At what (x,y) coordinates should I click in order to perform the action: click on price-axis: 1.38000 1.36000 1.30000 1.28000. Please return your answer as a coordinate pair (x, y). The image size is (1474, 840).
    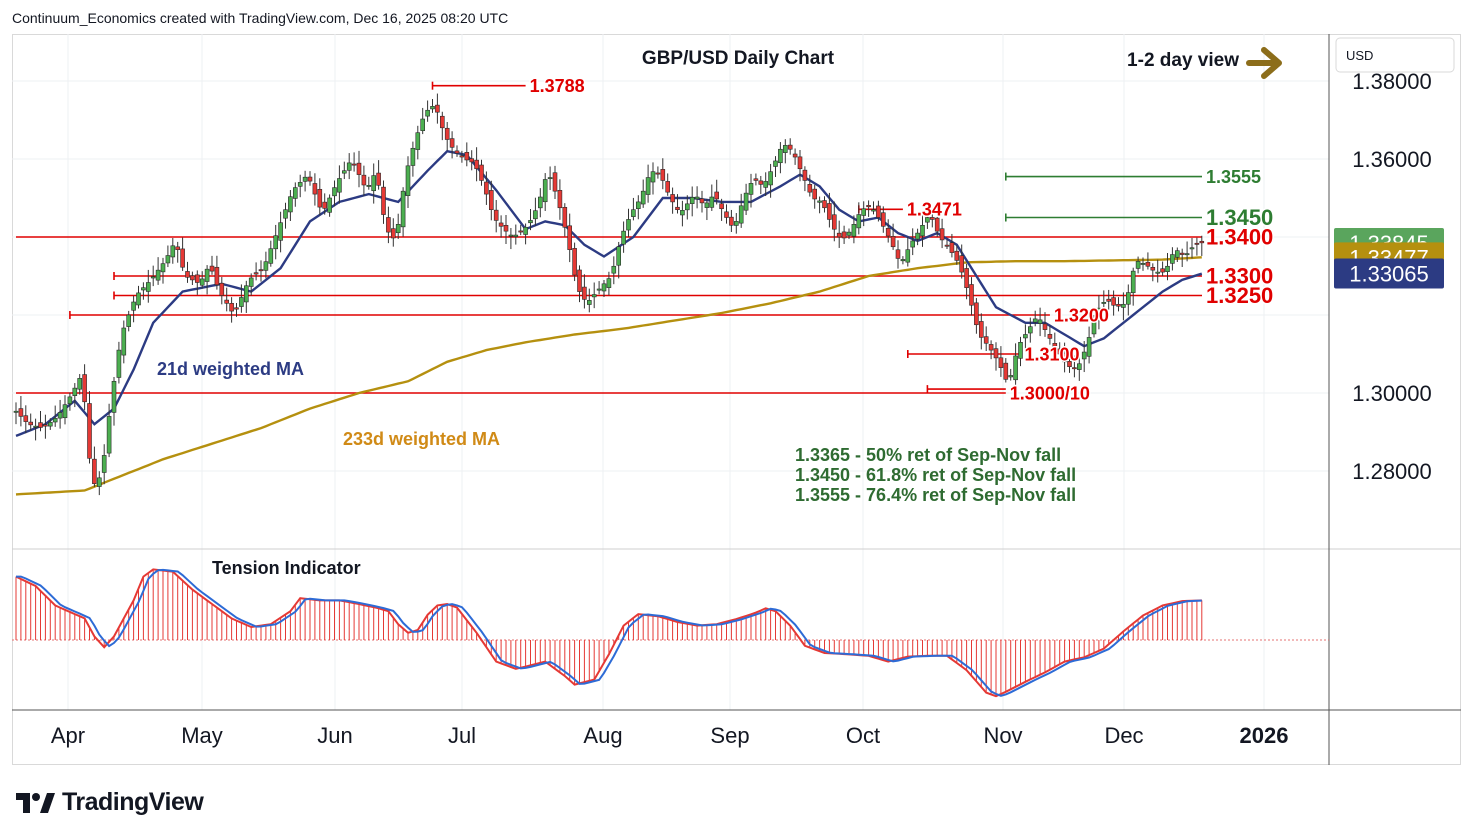
    Looking at the image, I should click on (1392, 276).